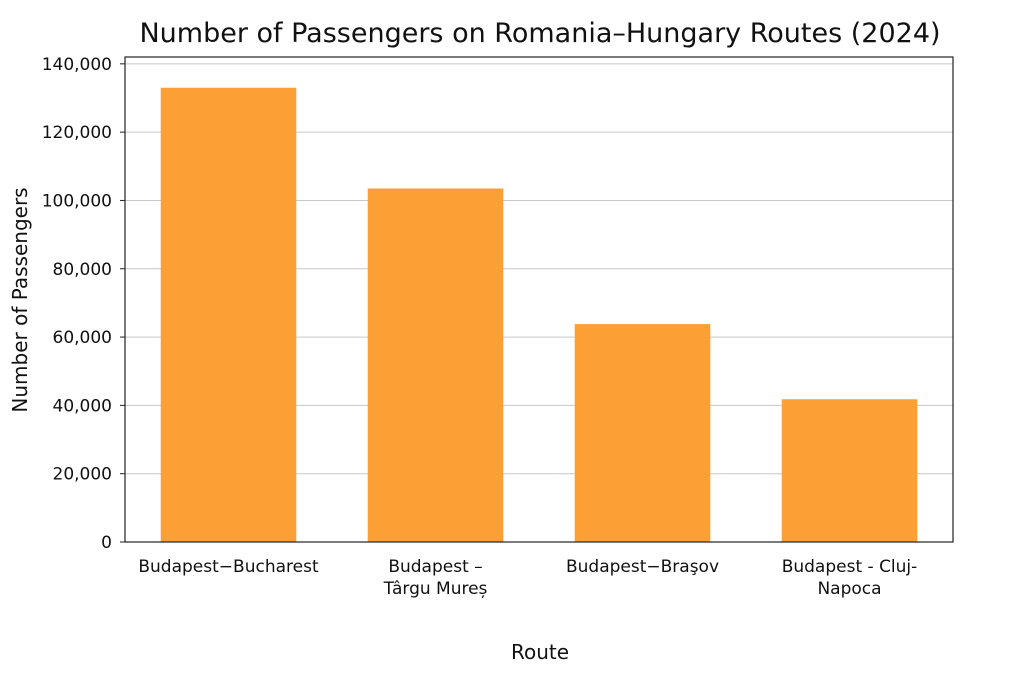  I want to click on y-tick-label: 120,000, so click(77, 133).